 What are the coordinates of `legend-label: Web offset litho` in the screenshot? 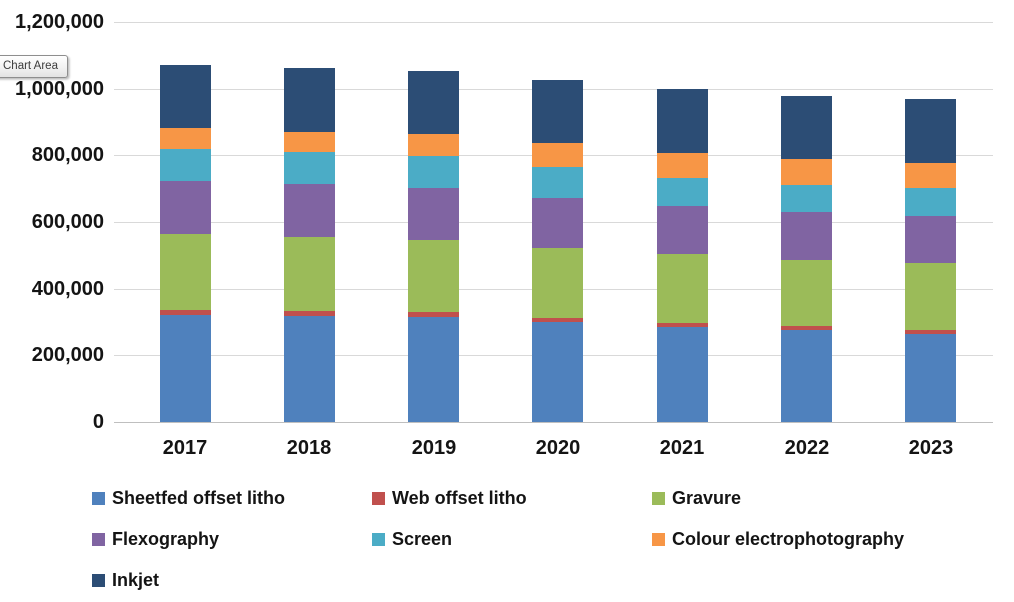 It's located at (459, 498).